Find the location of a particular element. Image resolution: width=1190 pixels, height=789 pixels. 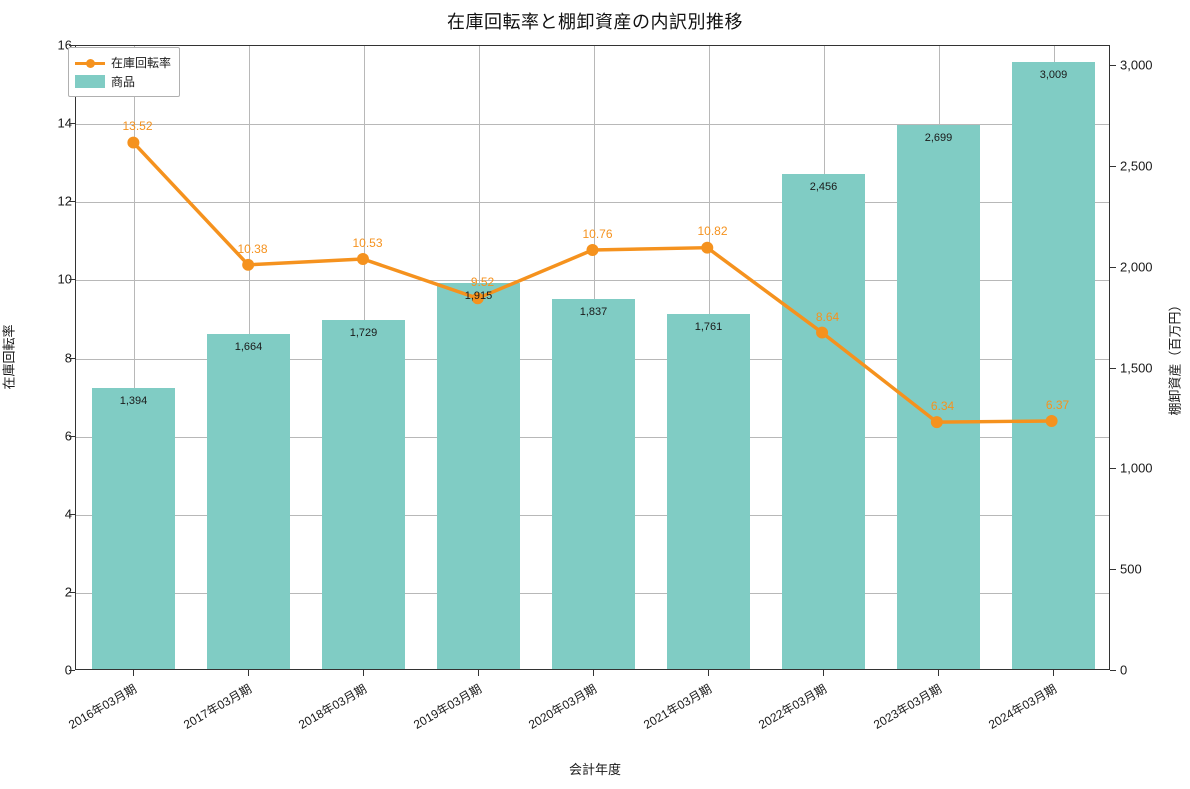

y-axis-right-label: 棚卸資産（百万円） is located at coordinates (1175, 357).